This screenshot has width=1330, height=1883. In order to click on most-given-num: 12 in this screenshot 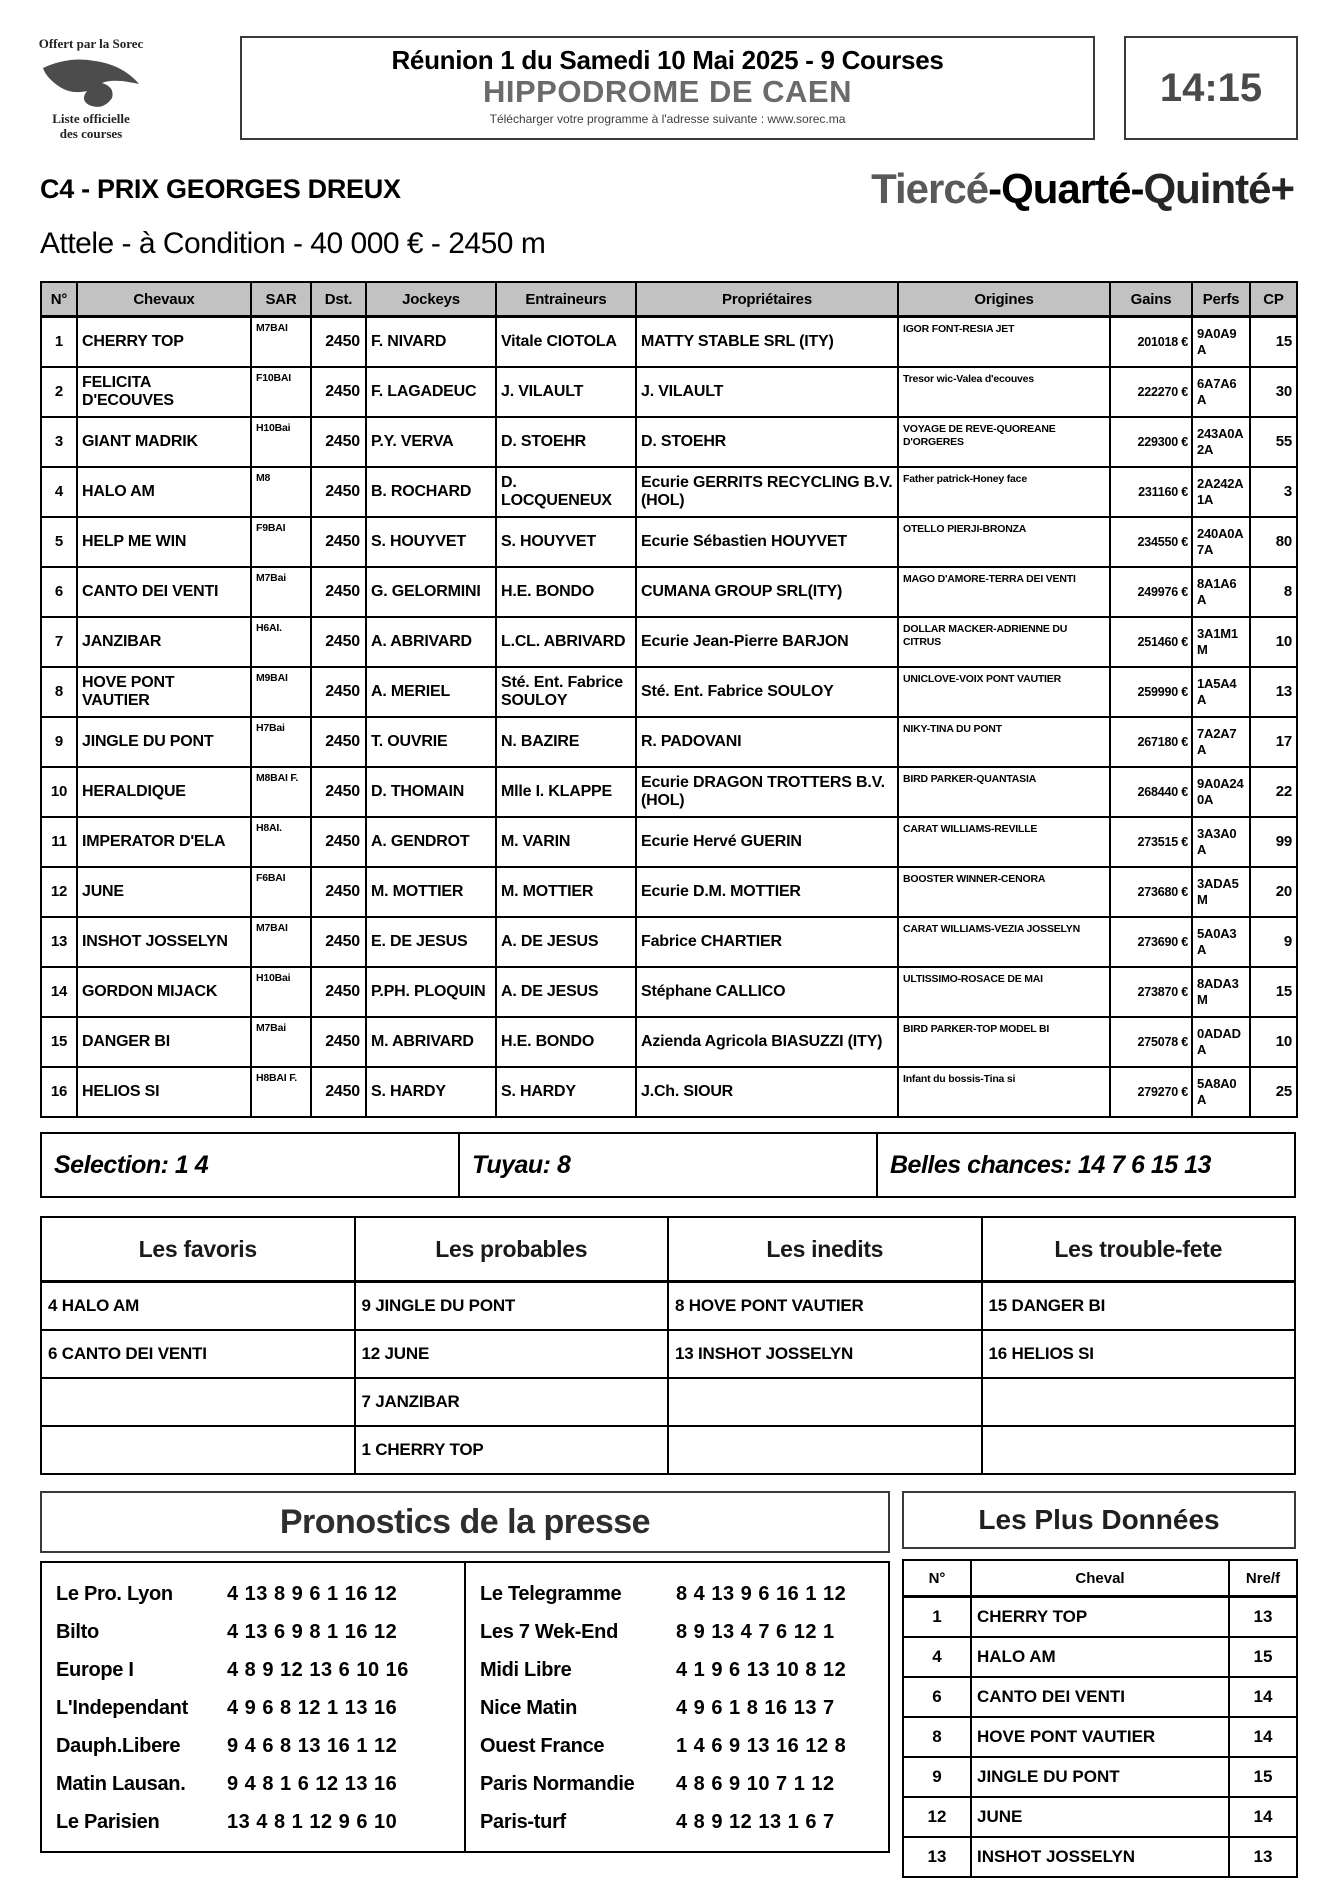, I will do `click(937, 1817)`.